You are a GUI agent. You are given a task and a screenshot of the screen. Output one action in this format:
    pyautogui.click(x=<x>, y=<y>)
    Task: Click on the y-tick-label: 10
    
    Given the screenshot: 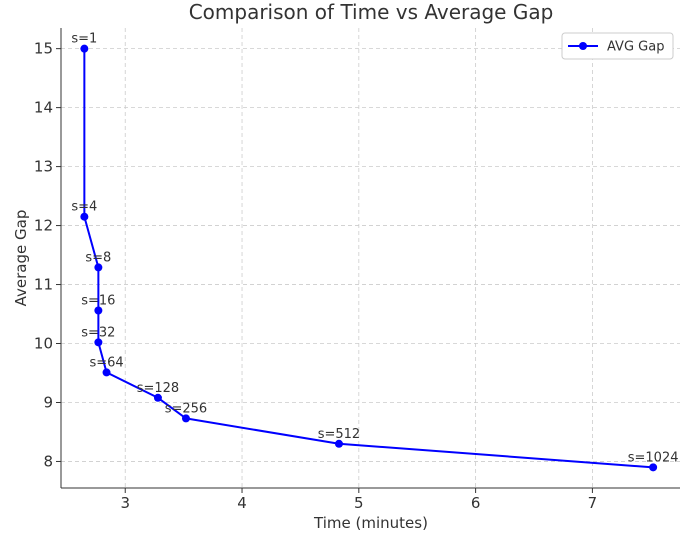 What is the action you would take?
    pyautogui.click(x=43, y=344)
    